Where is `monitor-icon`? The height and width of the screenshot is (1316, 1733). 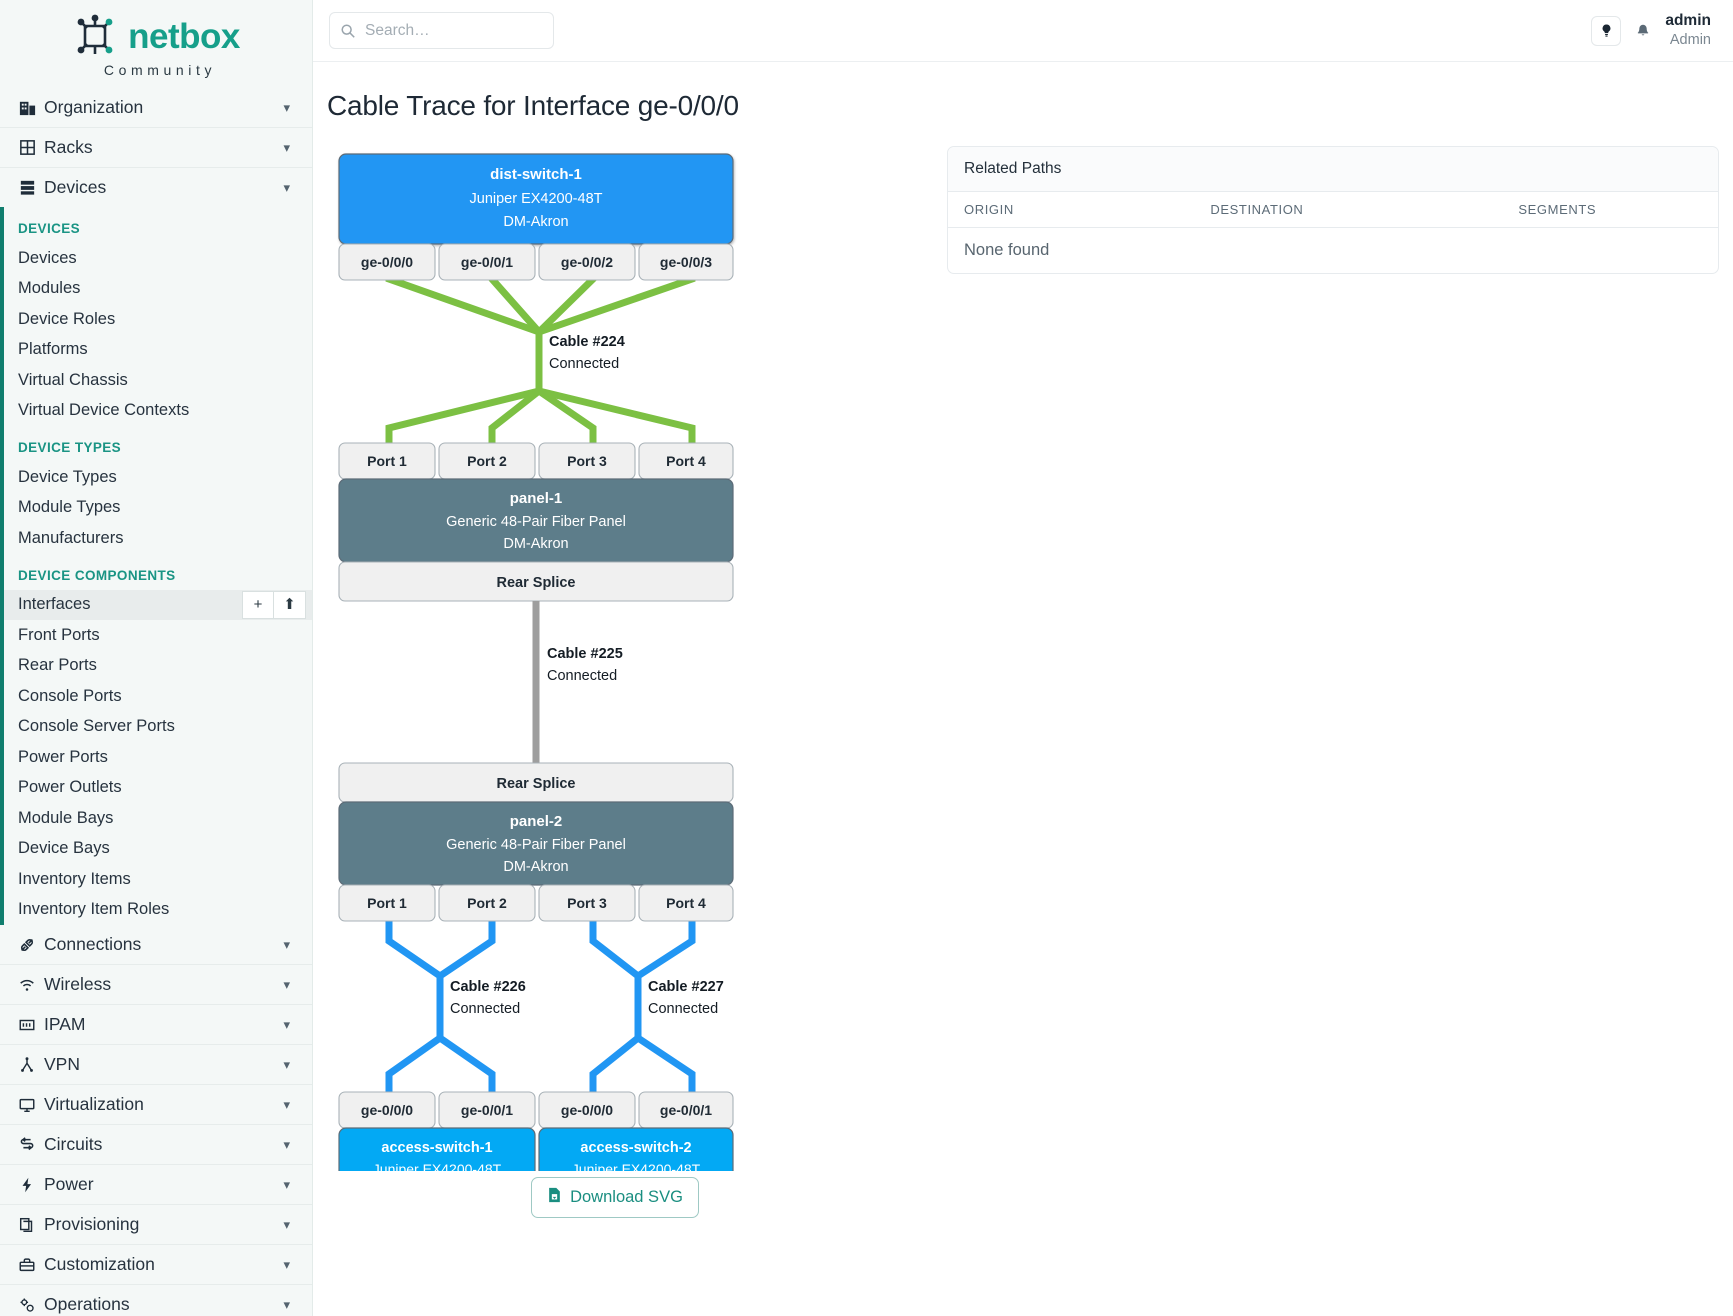 monitor-icon is located at coordinates (31, 1105).